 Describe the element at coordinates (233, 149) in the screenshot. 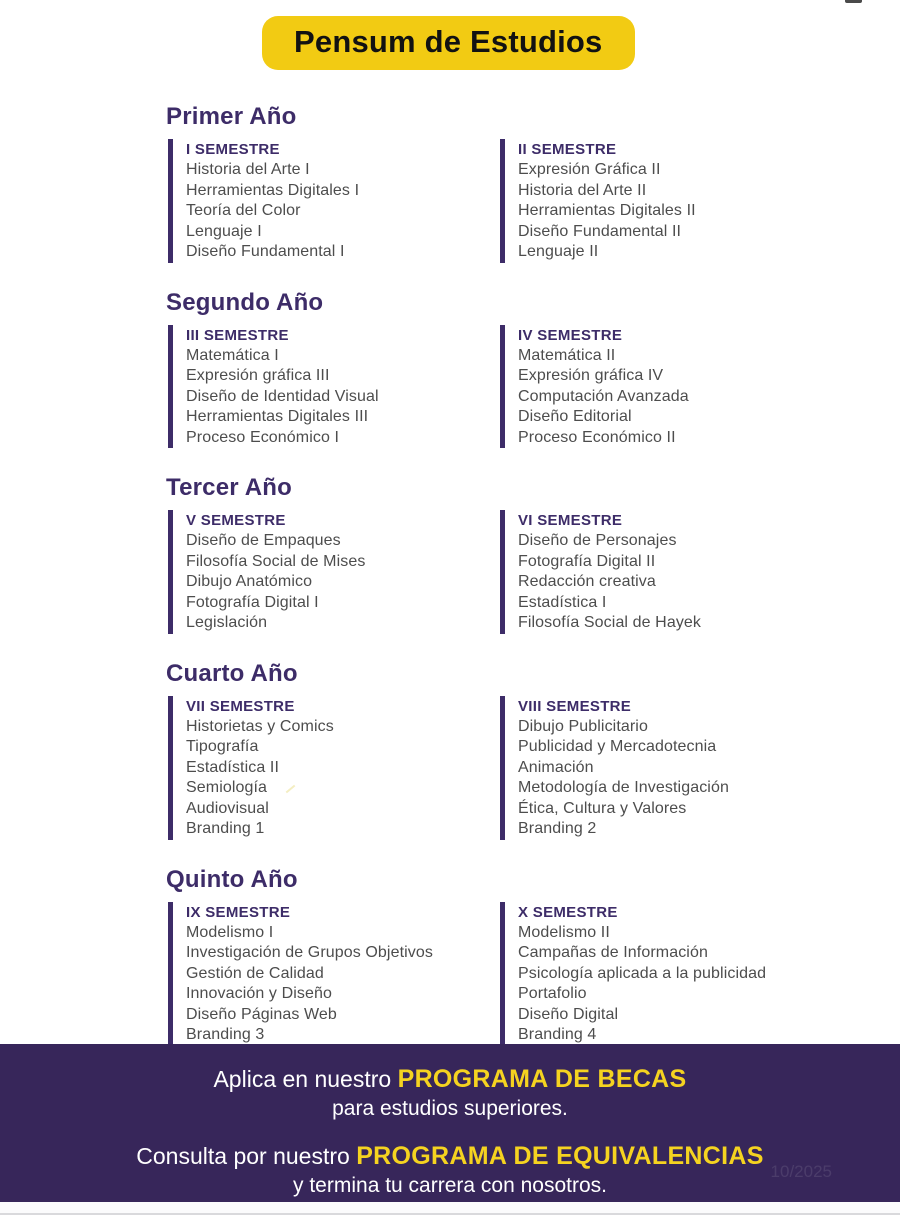

I see `semester-title: I SEMESTRE` at that location.